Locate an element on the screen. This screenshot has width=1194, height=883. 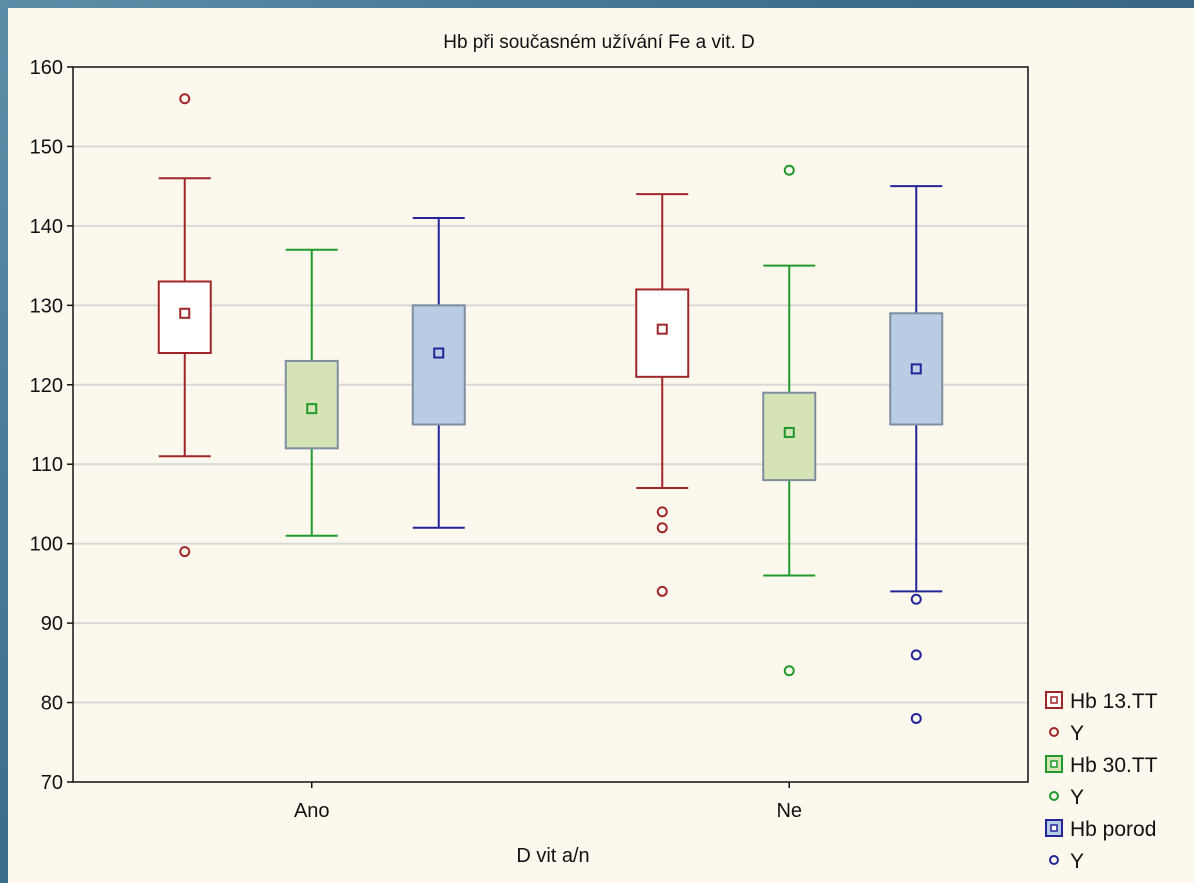
legend-item-1: Hb 30.TT is located at coordinates (1101, 765).